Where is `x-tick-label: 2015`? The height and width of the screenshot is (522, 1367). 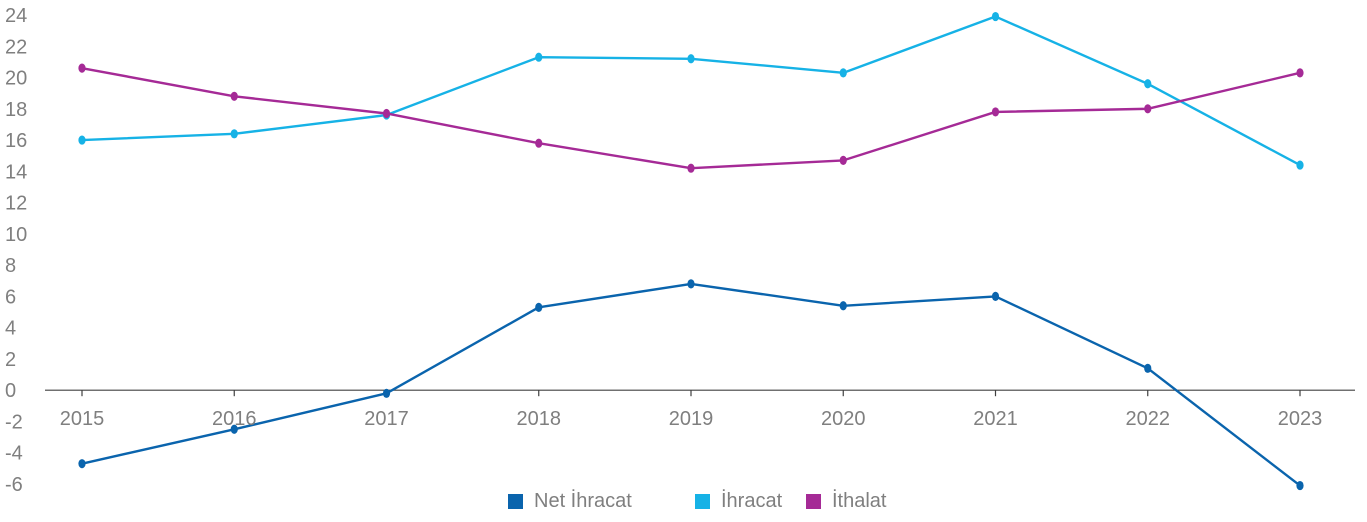 x-tick-label: 2015 is located at coordinates (82, 419).